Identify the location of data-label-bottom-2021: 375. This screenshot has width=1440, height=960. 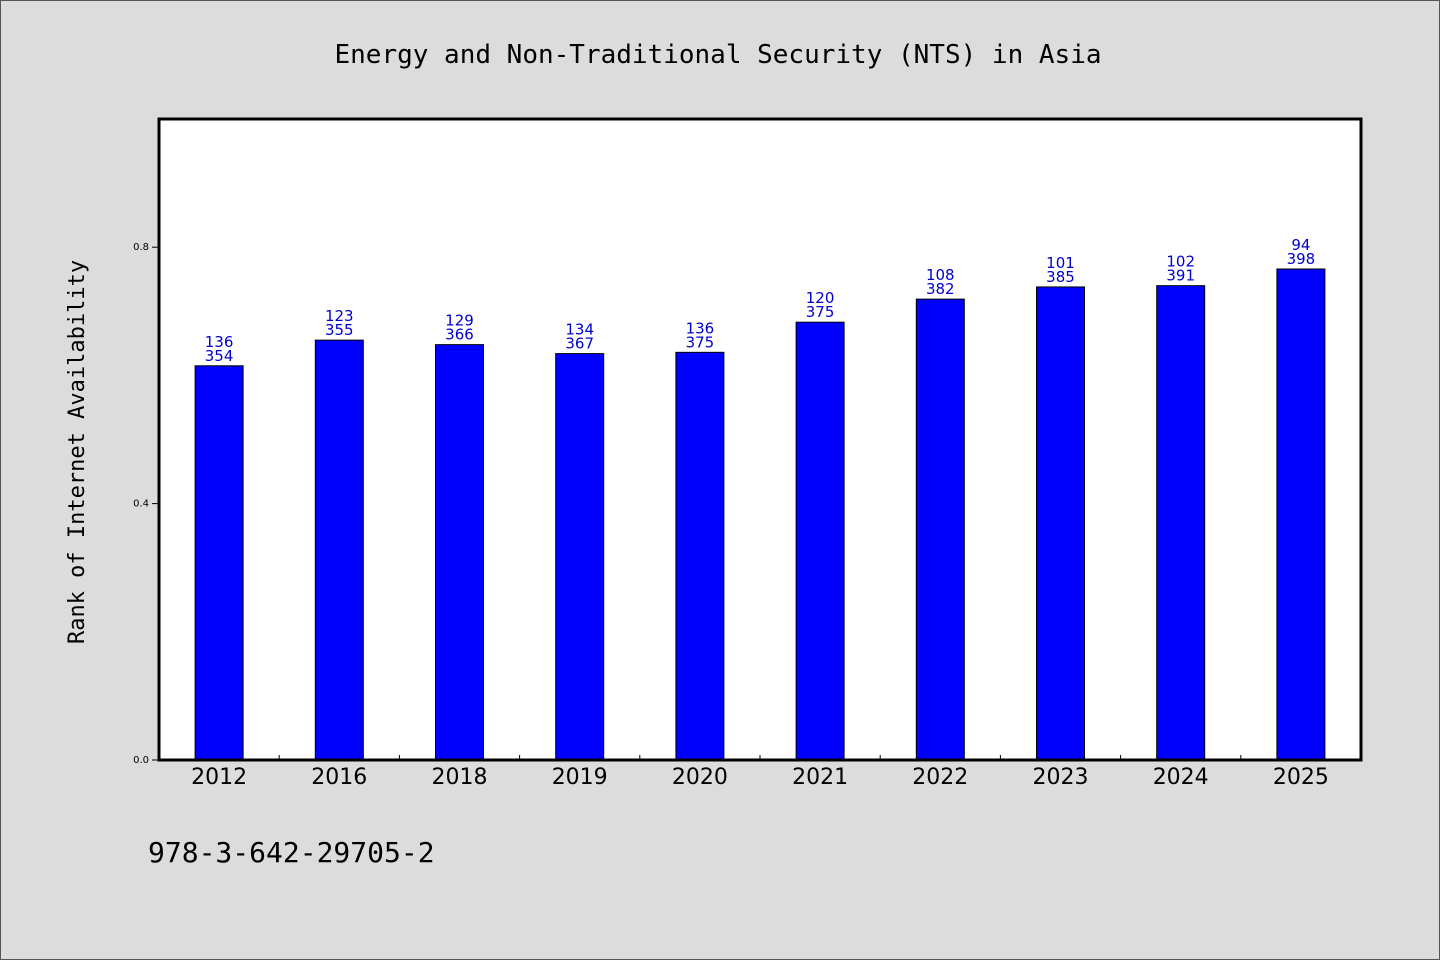
(820, 312).